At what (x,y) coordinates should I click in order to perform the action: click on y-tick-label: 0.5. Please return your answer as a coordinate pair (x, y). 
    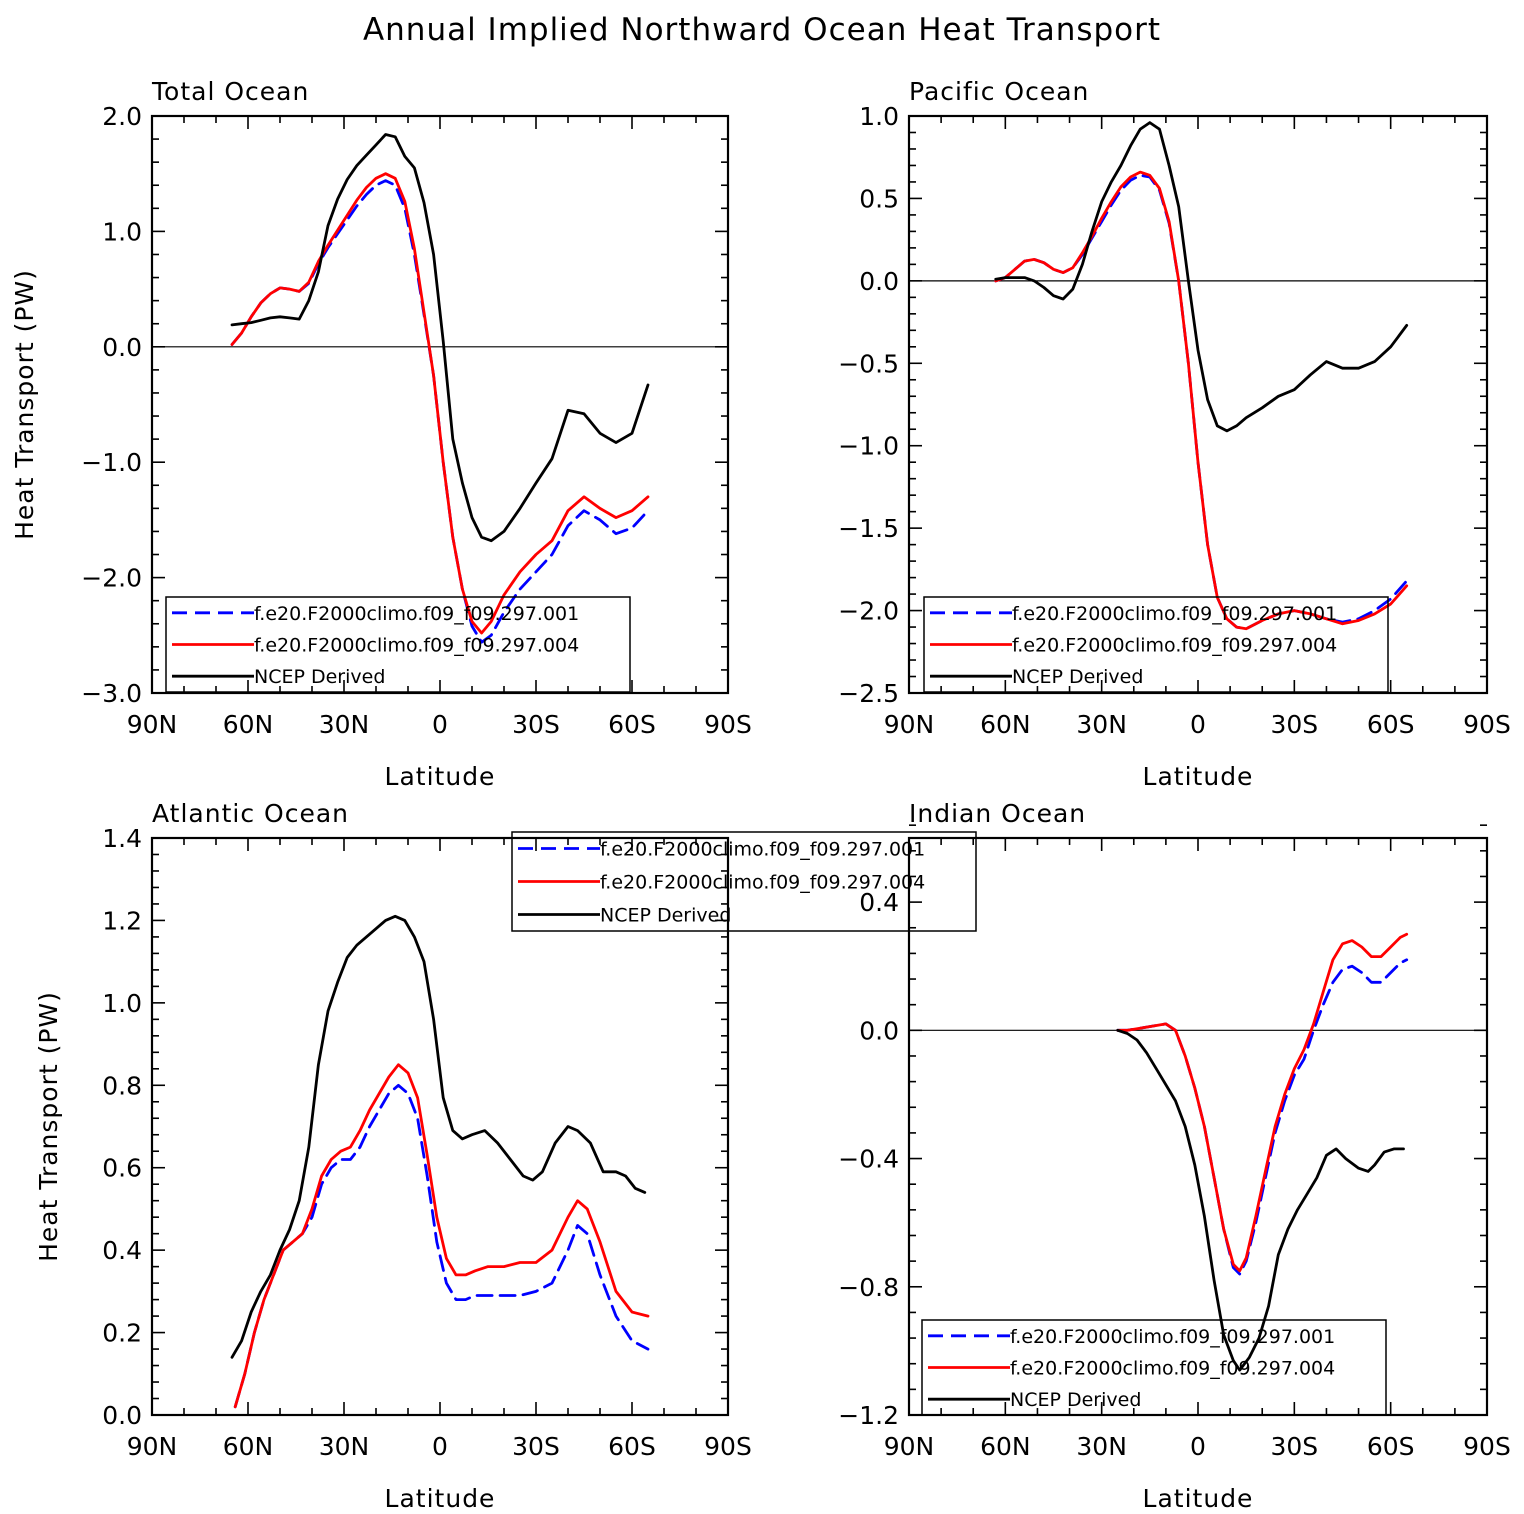
    Looking at the image, I should click on (879, 198).